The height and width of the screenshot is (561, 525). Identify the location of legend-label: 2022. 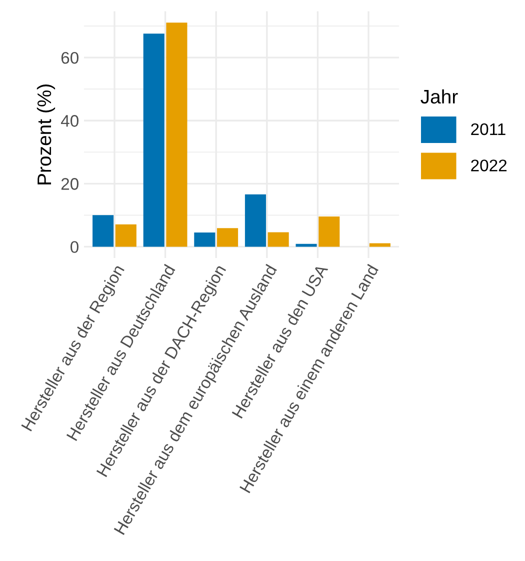
(489, 166).